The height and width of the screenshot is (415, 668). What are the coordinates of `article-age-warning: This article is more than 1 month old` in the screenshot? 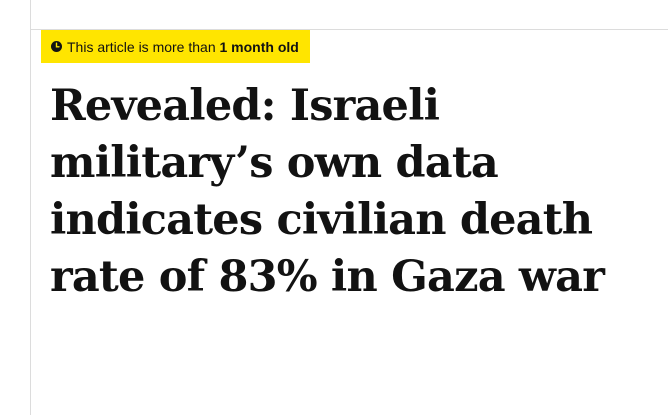 It's located at (175, 46).